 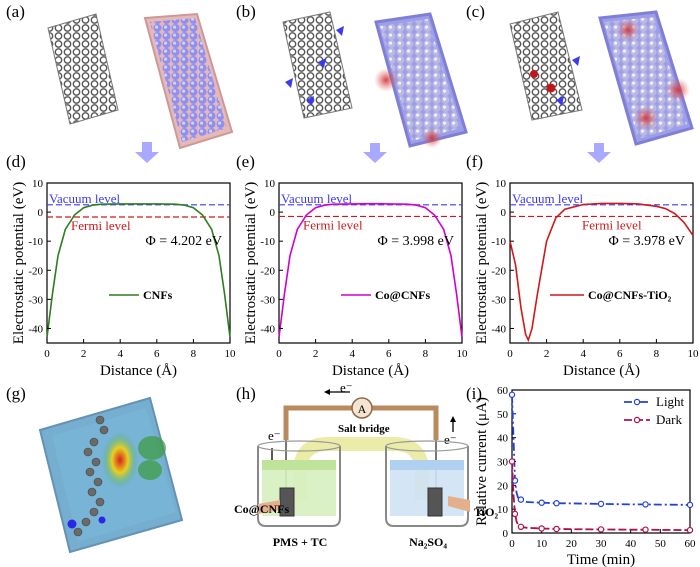 What do you see at coordinates (475, 11) in the screenshot?
I see `panel-label-c: (c)` at bounding box center [475, 11].